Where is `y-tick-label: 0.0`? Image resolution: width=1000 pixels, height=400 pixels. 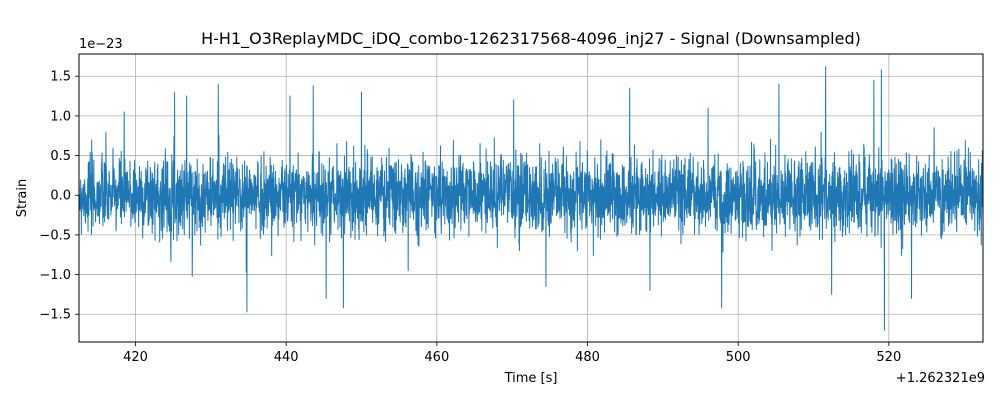
y-tick-label: 0.0 is located at coordinates (60, 196).